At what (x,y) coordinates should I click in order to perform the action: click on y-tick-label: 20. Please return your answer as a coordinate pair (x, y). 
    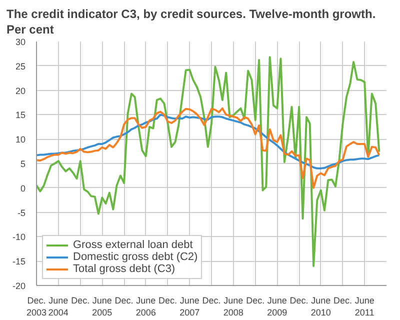
    Looking at the image, I should click on (20, 91).